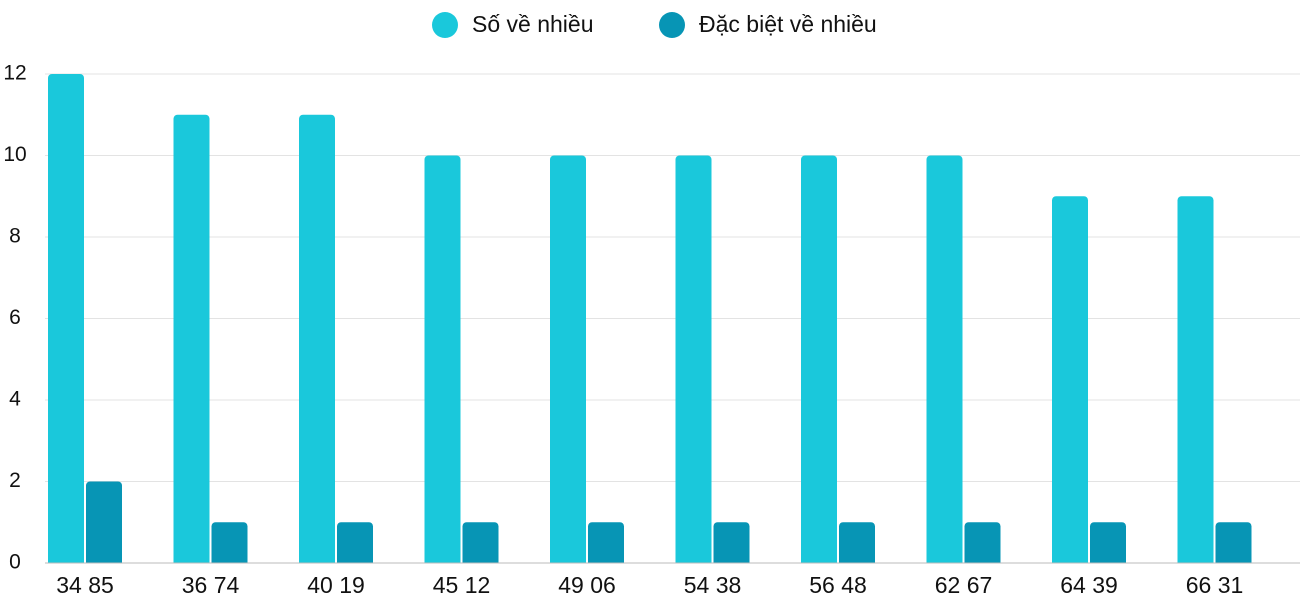  Describe the element at coordinates (14, 73) in the screenshot. I see `y-tick-label: 12` at that location.